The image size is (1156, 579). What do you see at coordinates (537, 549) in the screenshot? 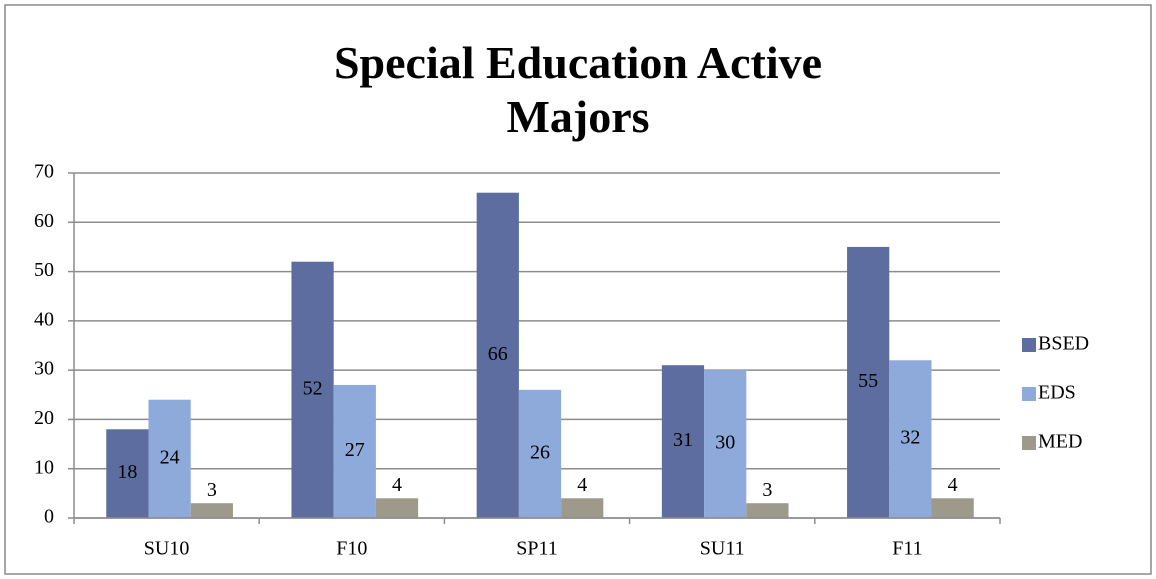
I see `x-tick-label: SP11` at bounding box center [537, 549].